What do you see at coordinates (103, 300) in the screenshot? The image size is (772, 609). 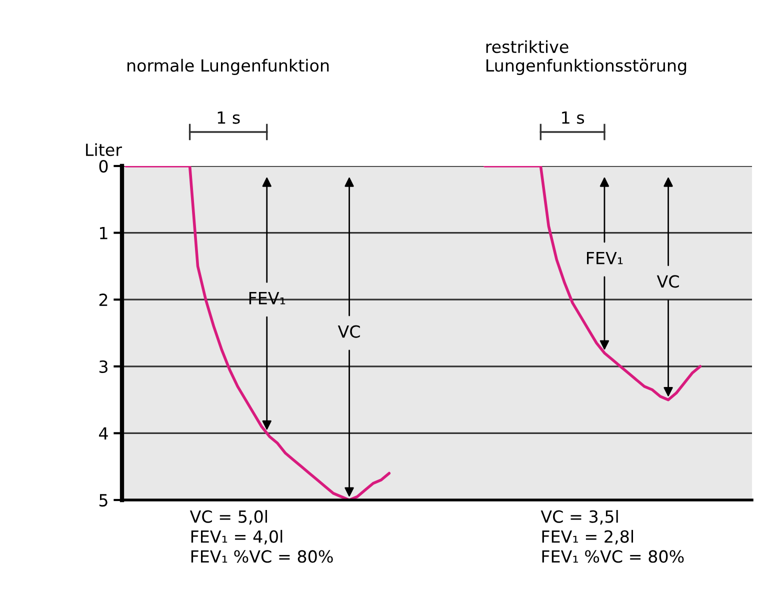 I see `y-tick-label: 2` at bounding box center [103, 300].